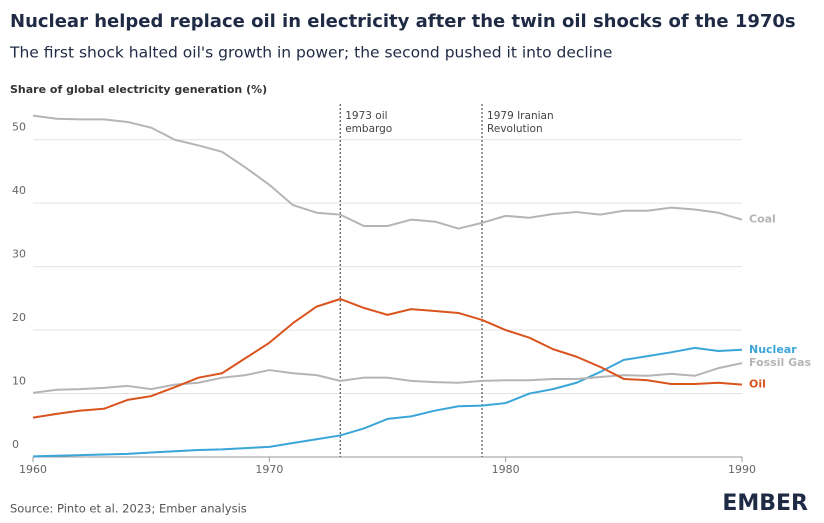 Image resolution: width=824 pixels, height=523 pixels. What do you see at coordinates (19, 127) in the screenshot?
I see `y-tick-label: 50` at bounding box center [19, 127].